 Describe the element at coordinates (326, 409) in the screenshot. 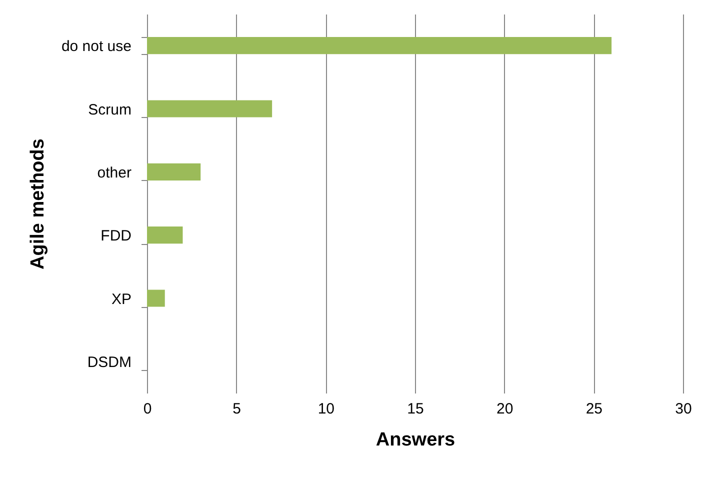

I see `x-tick-label: 10` at that location.